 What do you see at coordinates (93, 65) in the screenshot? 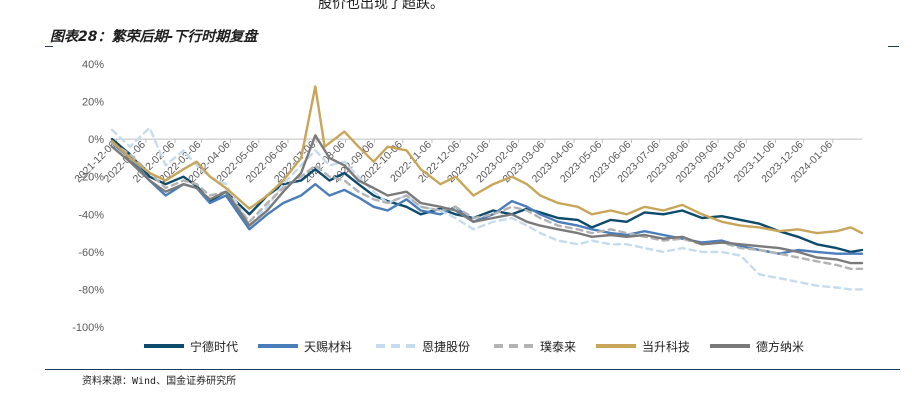
I see `y-tick-label: 40%` at bounding box center [93, 65].